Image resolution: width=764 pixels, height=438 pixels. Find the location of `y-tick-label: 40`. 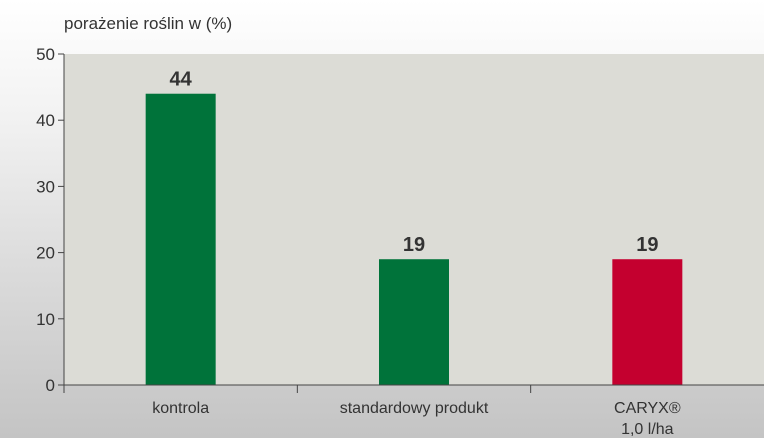

y-tick-label: 40 is located at coordinates (45, 120).